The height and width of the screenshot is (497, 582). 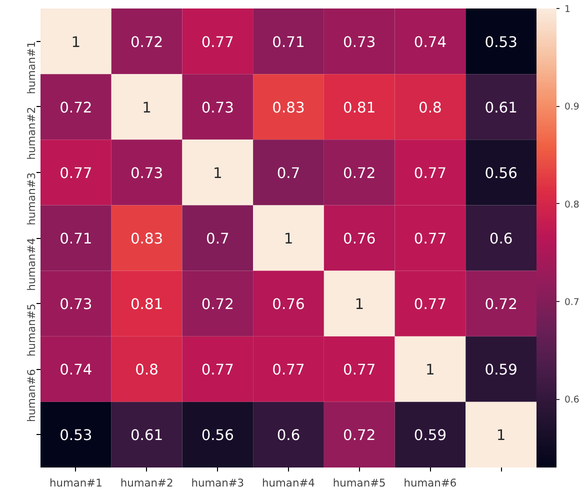 What do you see at coordinates (31, 67) in the screenshot?
I see `y-tick-label: human#1` at bounding box center [31, 67].